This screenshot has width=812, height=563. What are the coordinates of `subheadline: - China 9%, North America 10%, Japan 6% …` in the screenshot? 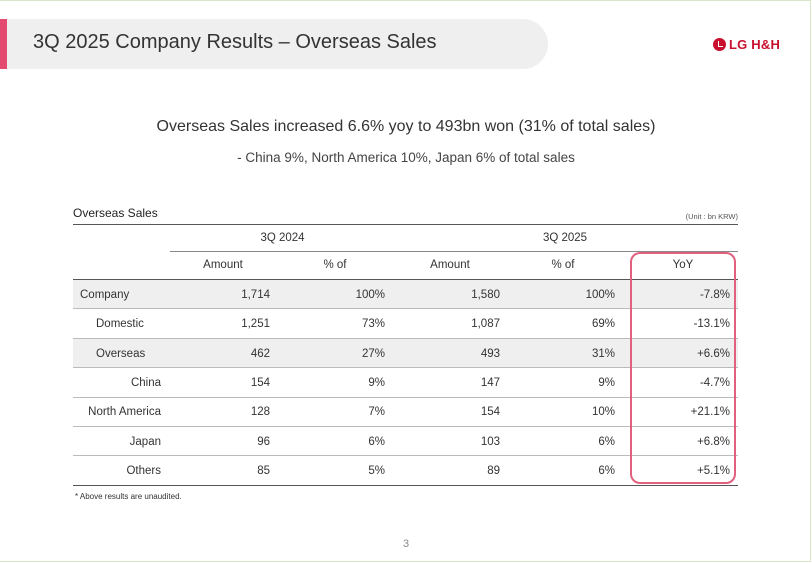 It's located at (406, 157).